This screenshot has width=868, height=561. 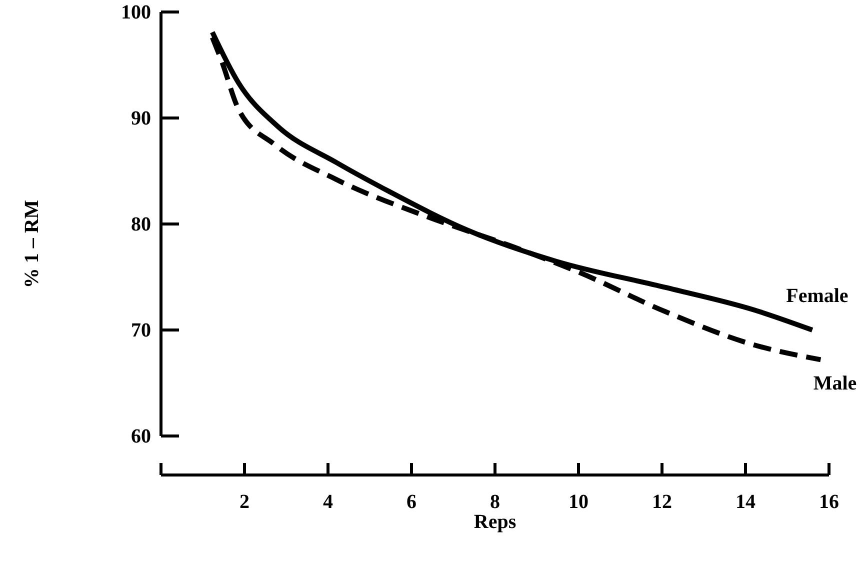 What do you see at coordinates (328, 502) in the screenshot?
I see `x-tick-label: 4` at bounding box center [328, 502].